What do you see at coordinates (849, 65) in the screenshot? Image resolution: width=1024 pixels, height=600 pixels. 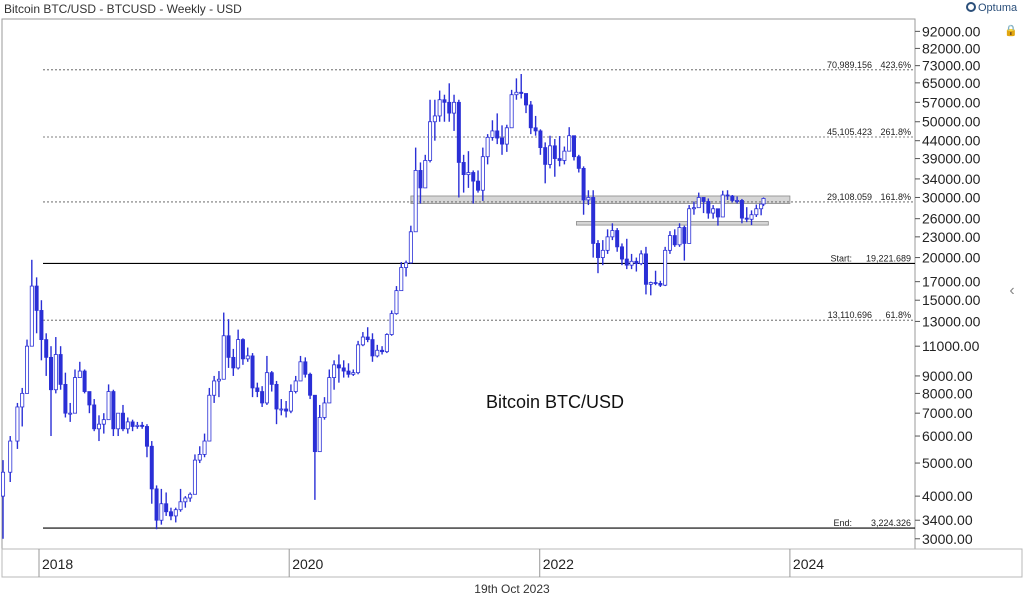 I see `fib-level-tag: 70,989.156` at bounding box center [849, 65].